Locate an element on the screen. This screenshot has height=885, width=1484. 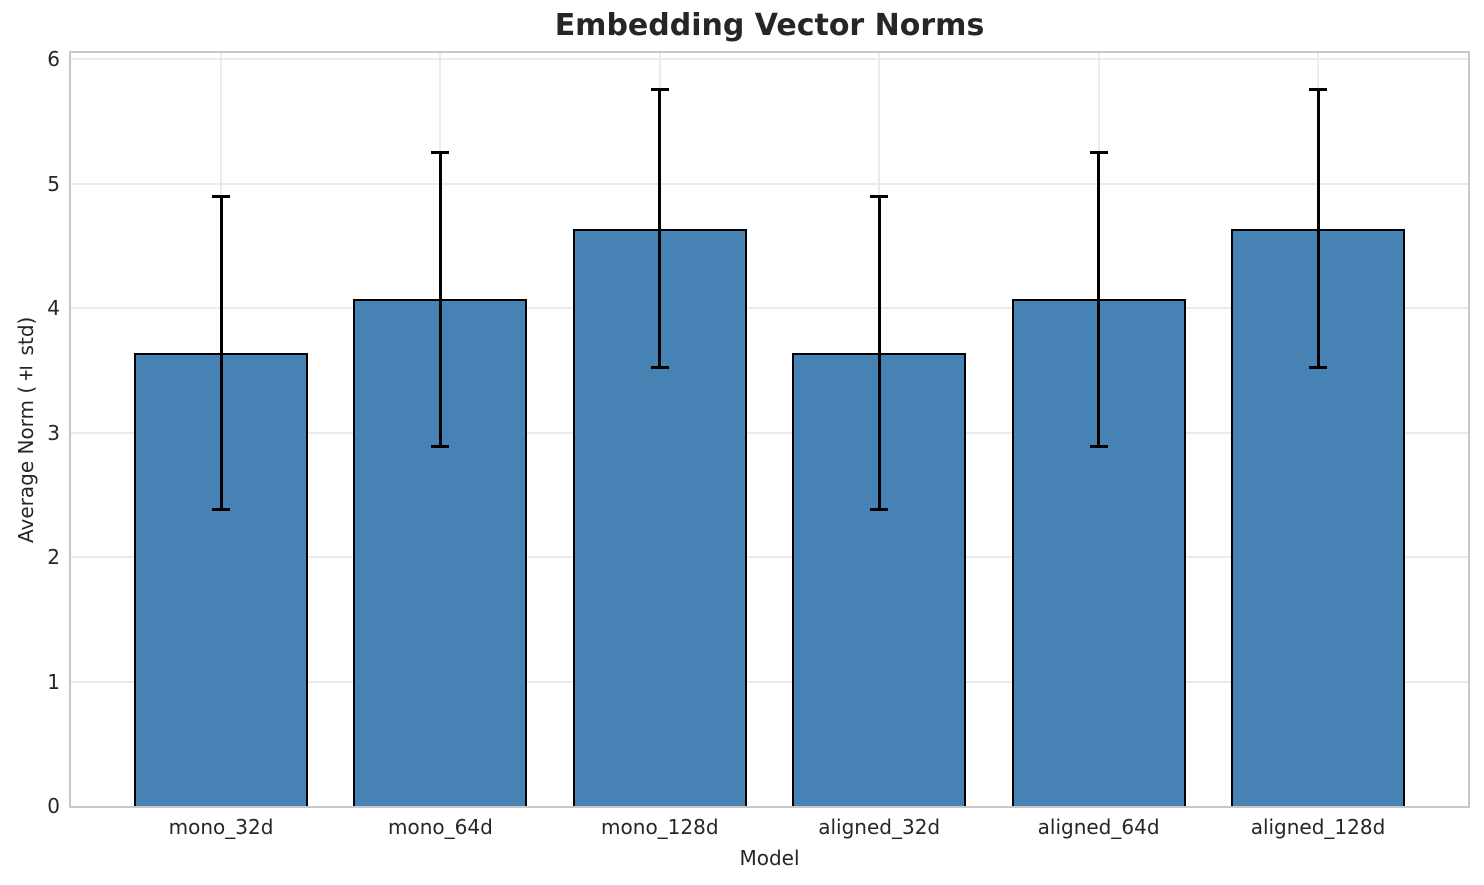
x-tick-label-aligned_64d: aligned_64d is located at coordinates (1098, 827).